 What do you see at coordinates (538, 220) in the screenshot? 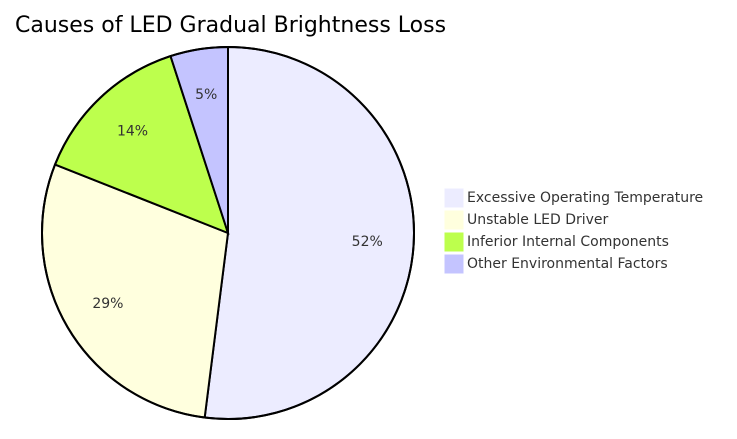
I see `legend-label: Unstable LED Driver` at bounding box center [538, 220].